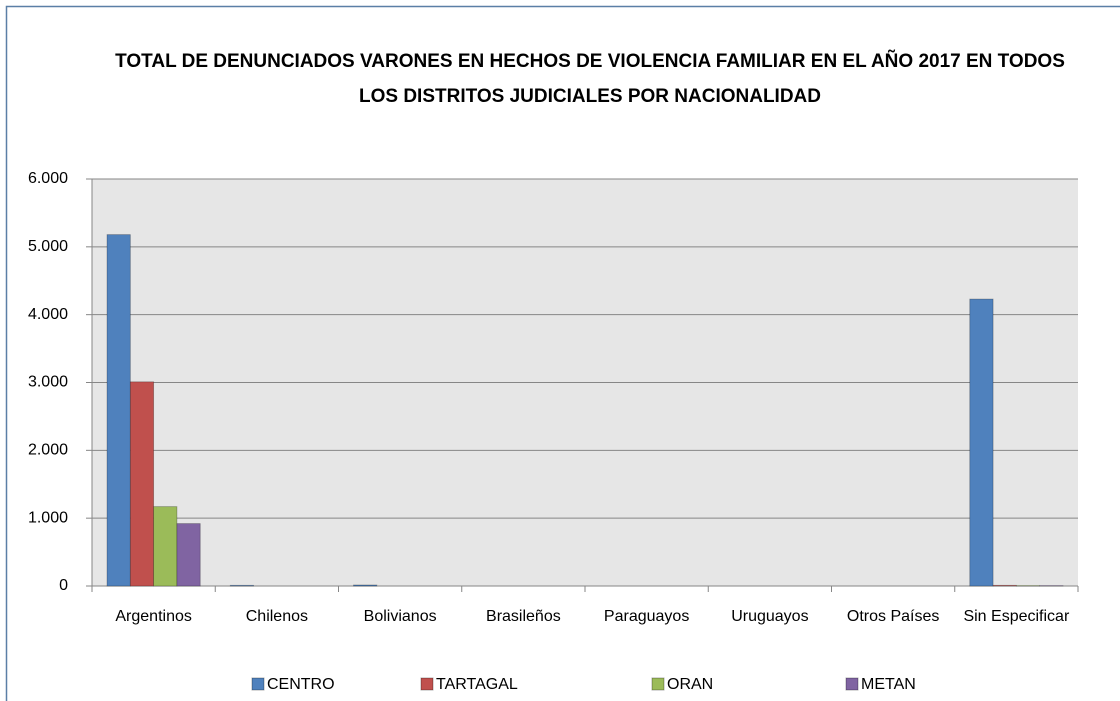 This screenshot has height=701, width=1120. Describe the element at coordinates (893, 616) in the screenshot. I see `x-tick-label: Otros Países` at that location.